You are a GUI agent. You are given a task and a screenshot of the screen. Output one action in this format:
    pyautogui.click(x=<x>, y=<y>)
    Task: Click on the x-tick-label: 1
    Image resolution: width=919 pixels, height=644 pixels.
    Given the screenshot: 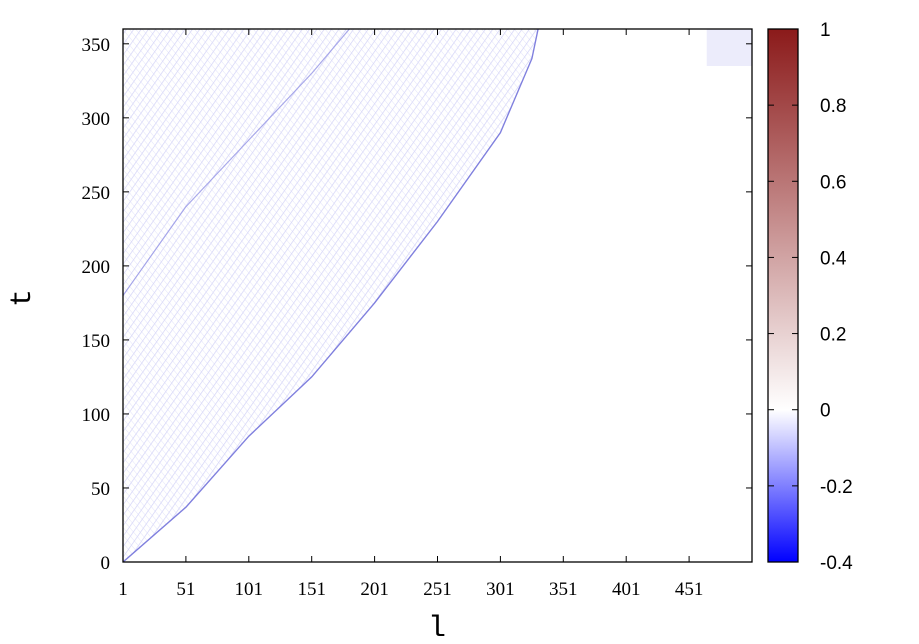 What is the action you would take?
    pyautogui.click(x=123, y=589)
    